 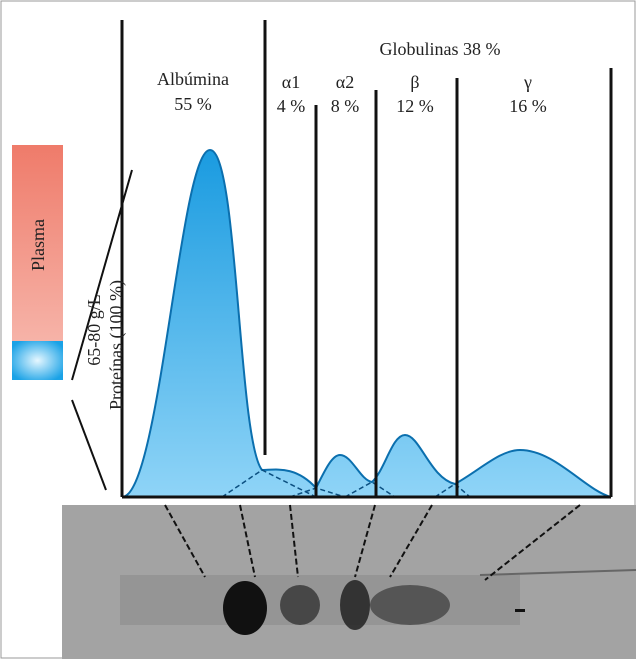 I want to click on gel-pointers, so click(x=372, y=542).